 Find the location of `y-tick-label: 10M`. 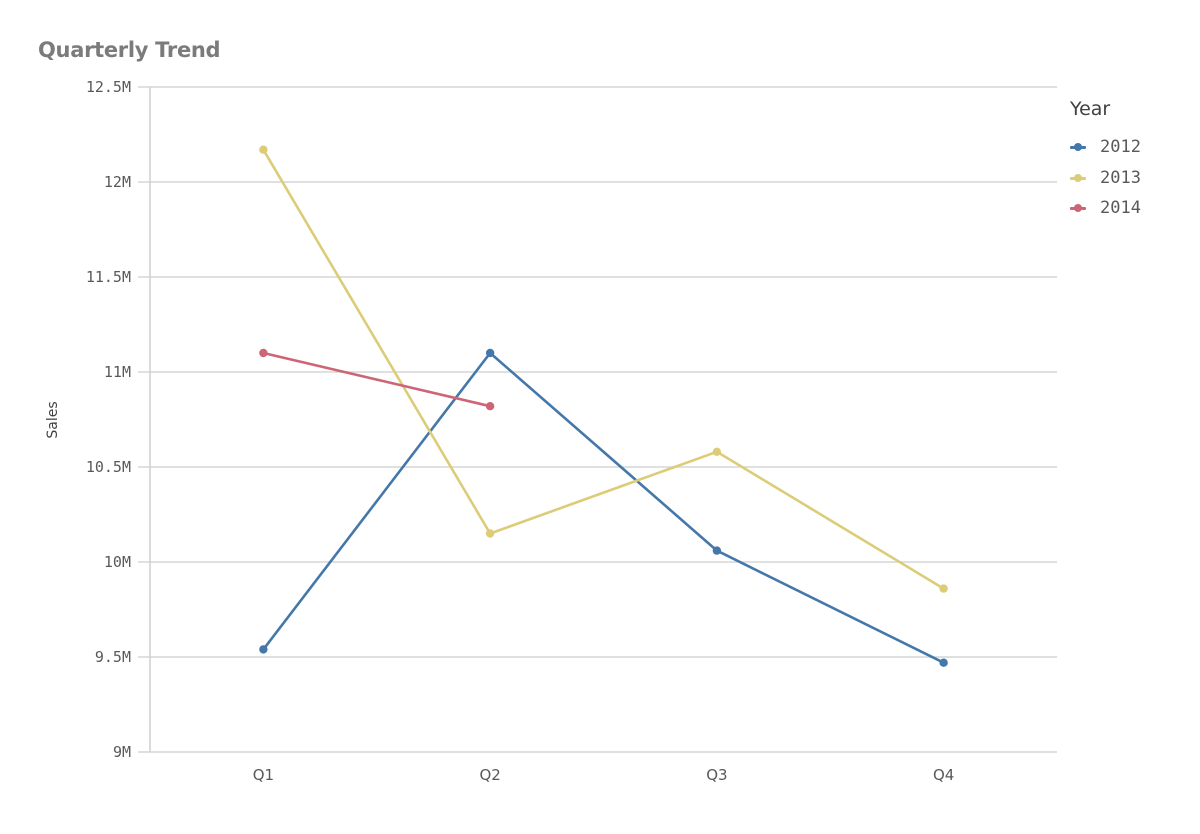

y-tick-label: 10M is located at coordinates (117, 562).